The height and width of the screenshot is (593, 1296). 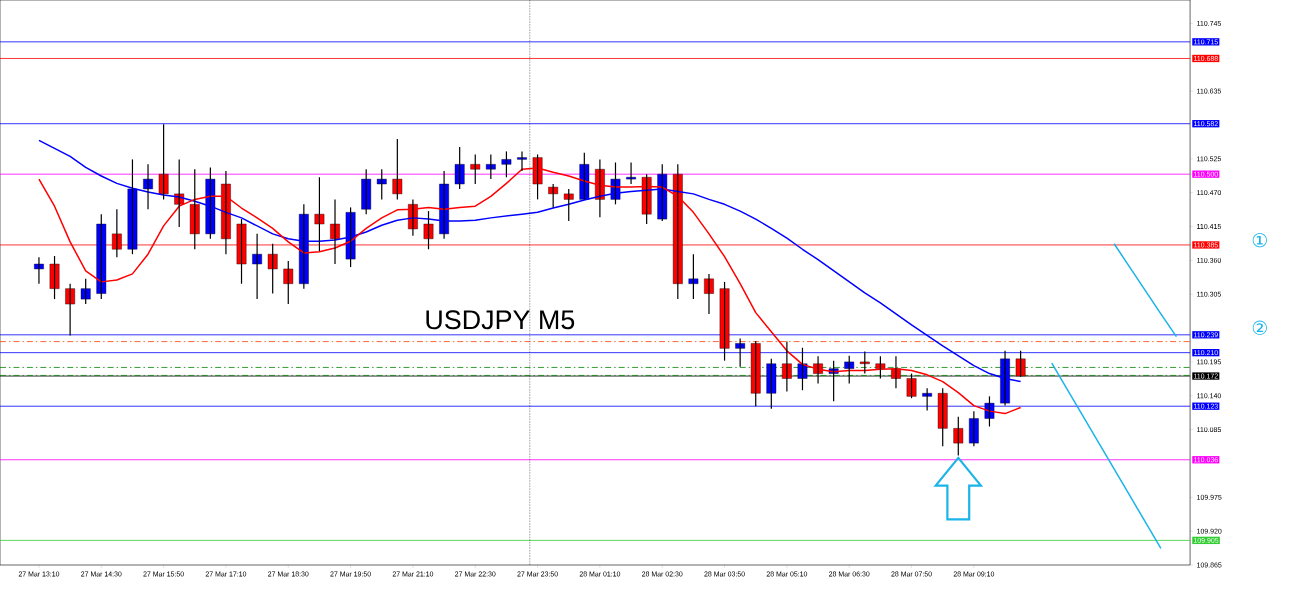 What do you see at coordinates (1259, 327) in the screenshot?
I see `text: ②` at bounding box center [1259, 327].